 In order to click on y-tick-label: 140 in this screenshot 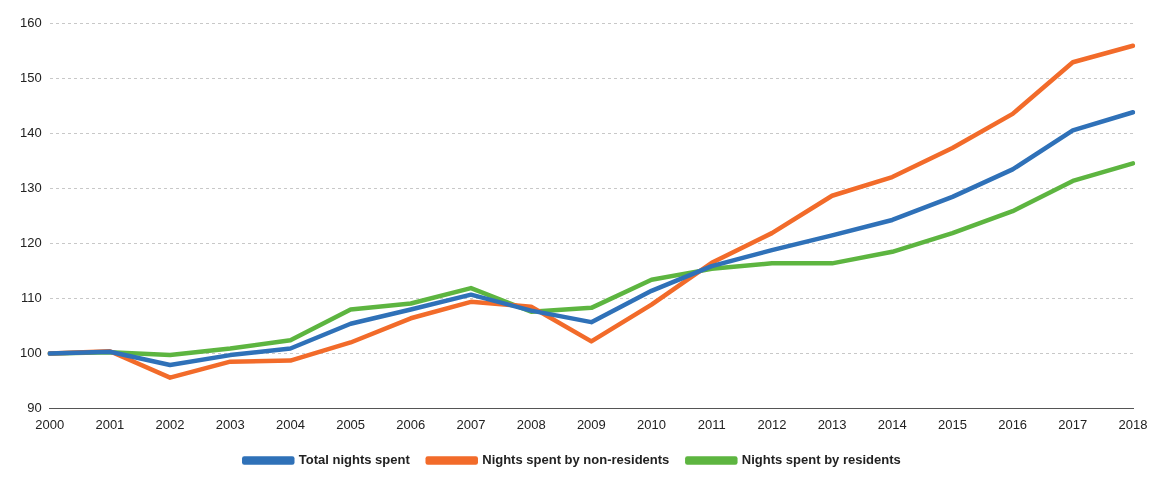, I will do `click(30, 133)`.